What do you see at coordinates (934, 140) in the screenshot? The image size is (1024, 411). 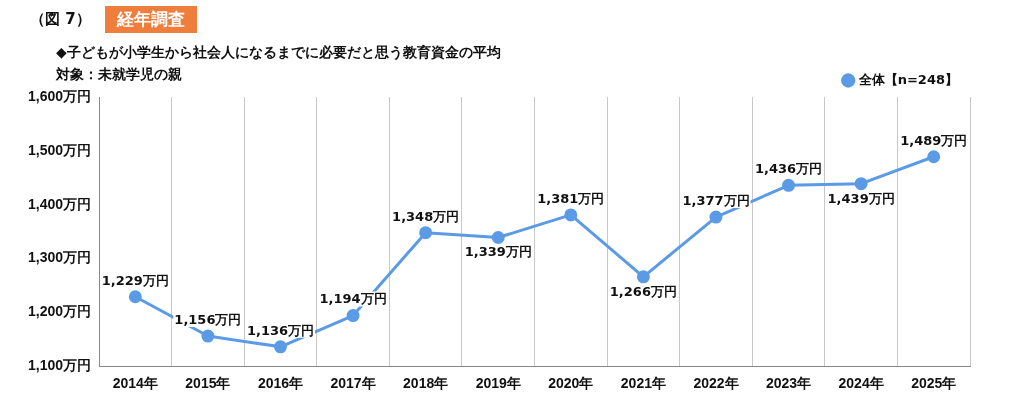 I see `data-label: 1,489万円` at bounding box center [934, 140].